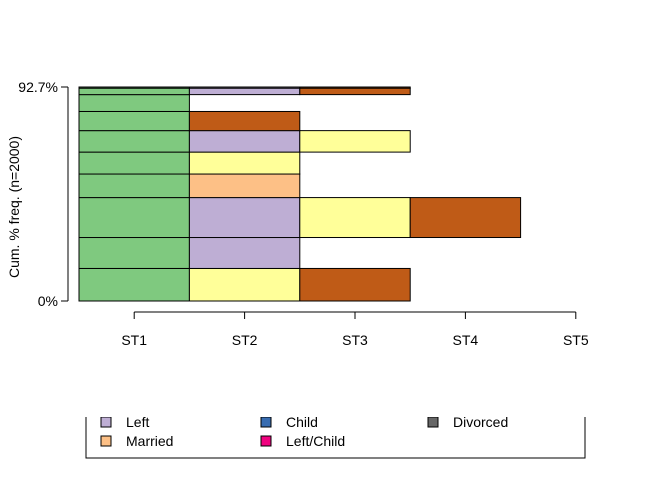  What do you see at coordinates (315, 441) in the screenshot?
I see `legend-label: Left/Child` at bounding box center [315, 441].